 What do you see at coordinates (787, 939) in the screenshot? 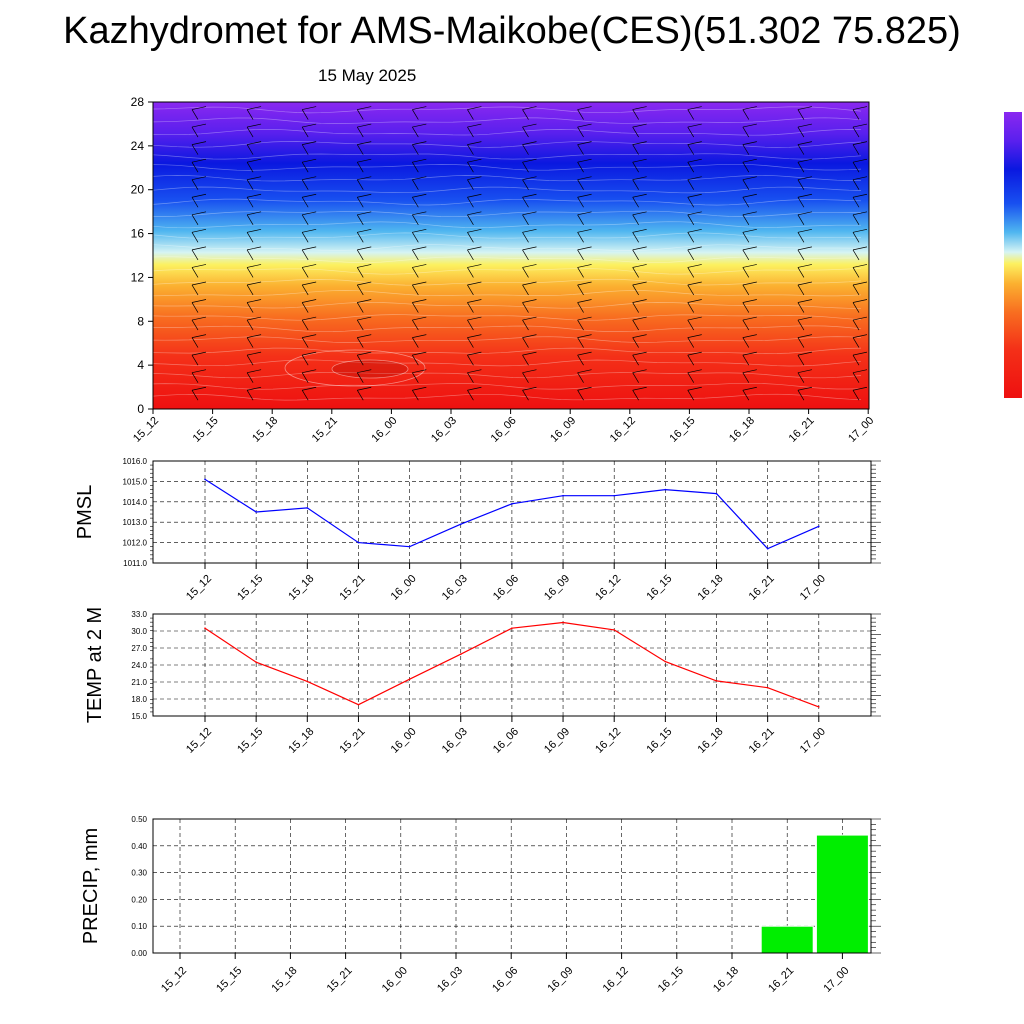
I see `precip-bar` at bounding box center [787, 939].